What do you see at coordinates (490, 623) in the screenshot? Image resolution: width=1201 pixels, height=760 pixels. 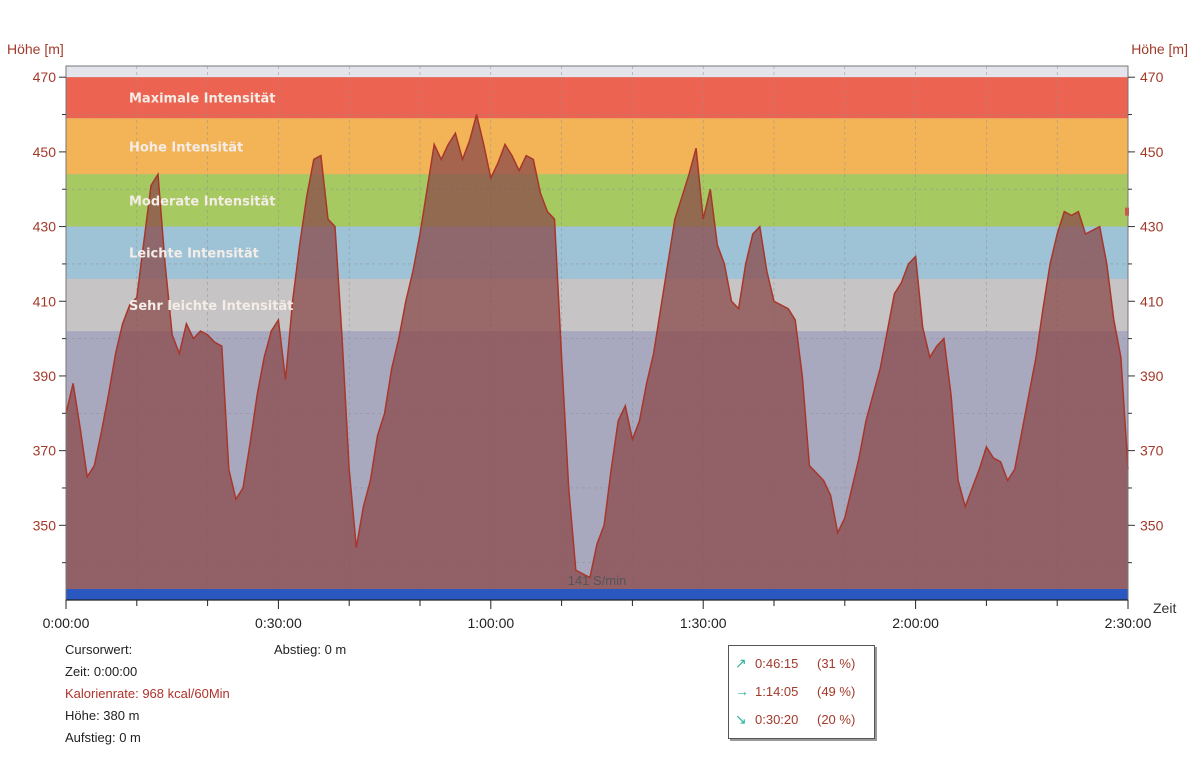 I see `x-tick-label: 1:00:00` at bounding box center [490, 623].